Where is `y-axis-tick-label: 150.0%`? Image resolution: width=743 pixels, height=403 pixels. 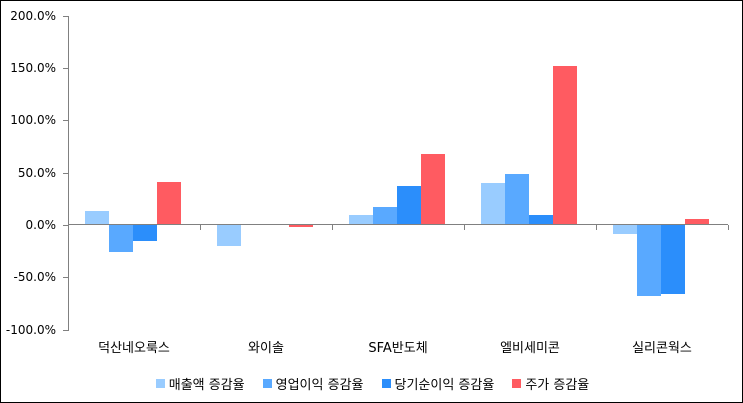
y-axis-tick-label: 150.0% is located at coordinates (33, 67).